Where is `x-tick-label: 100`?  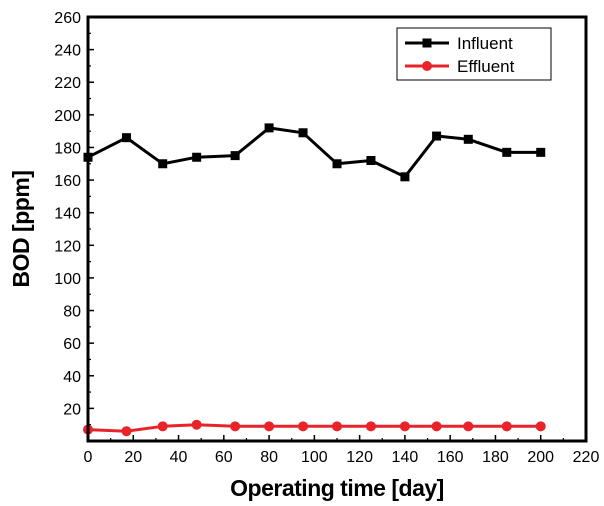 x-tick-label: 100 is located at coordinates (314, 457).